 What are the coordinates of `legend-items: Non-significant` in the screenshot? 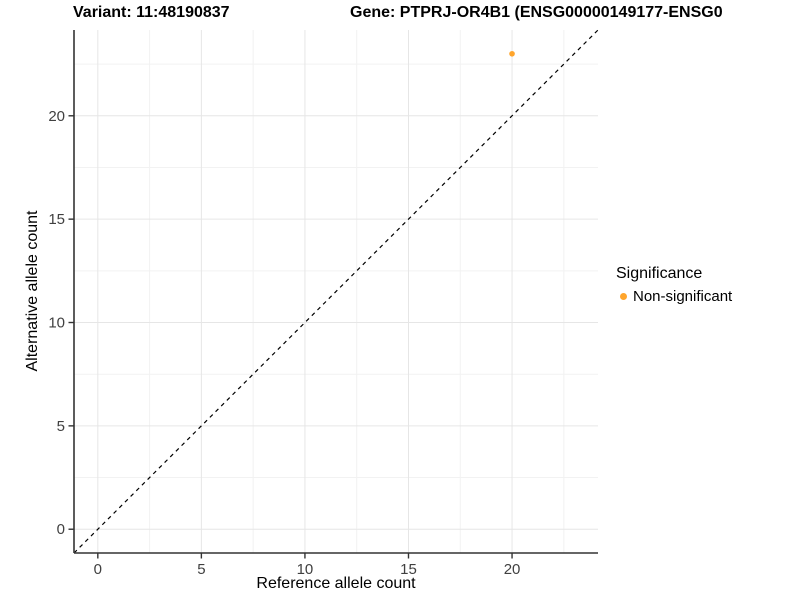 It's located at (674, 296).